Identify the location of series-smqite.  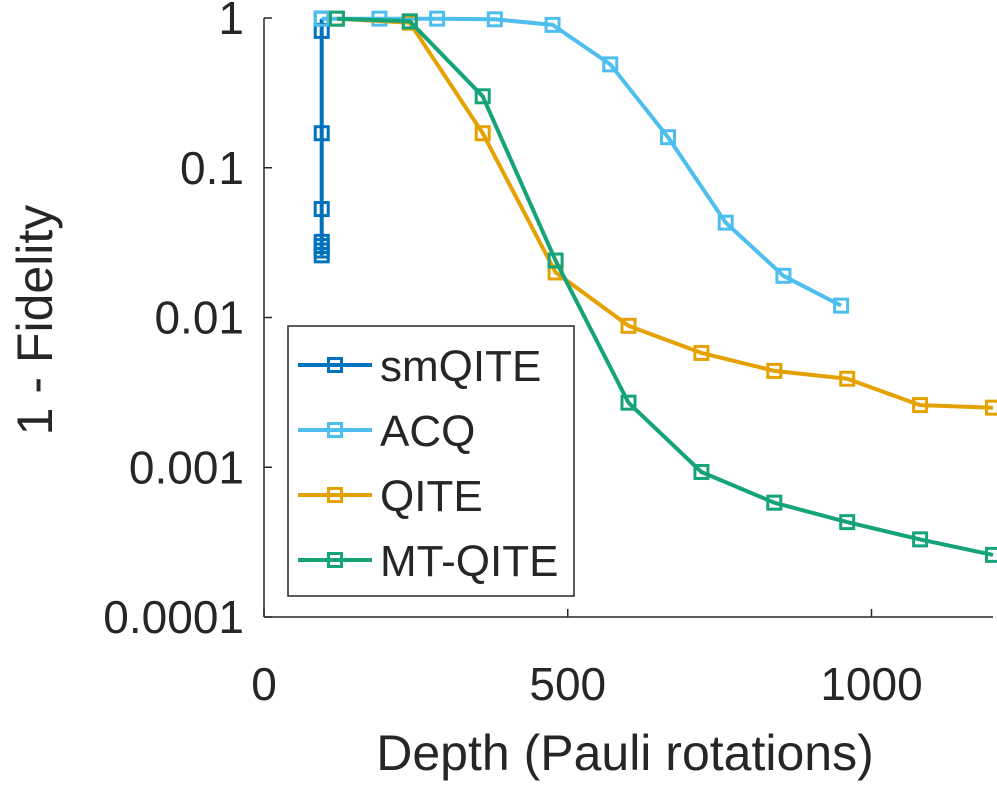
(321, 137).